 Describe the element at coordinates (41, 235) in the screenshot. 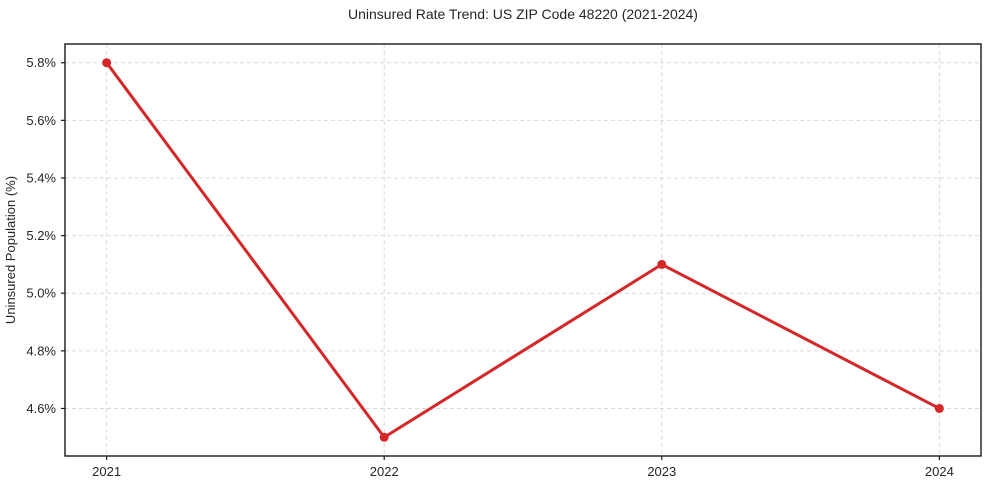

I see `y-tick-label: 5.2%` at that location.